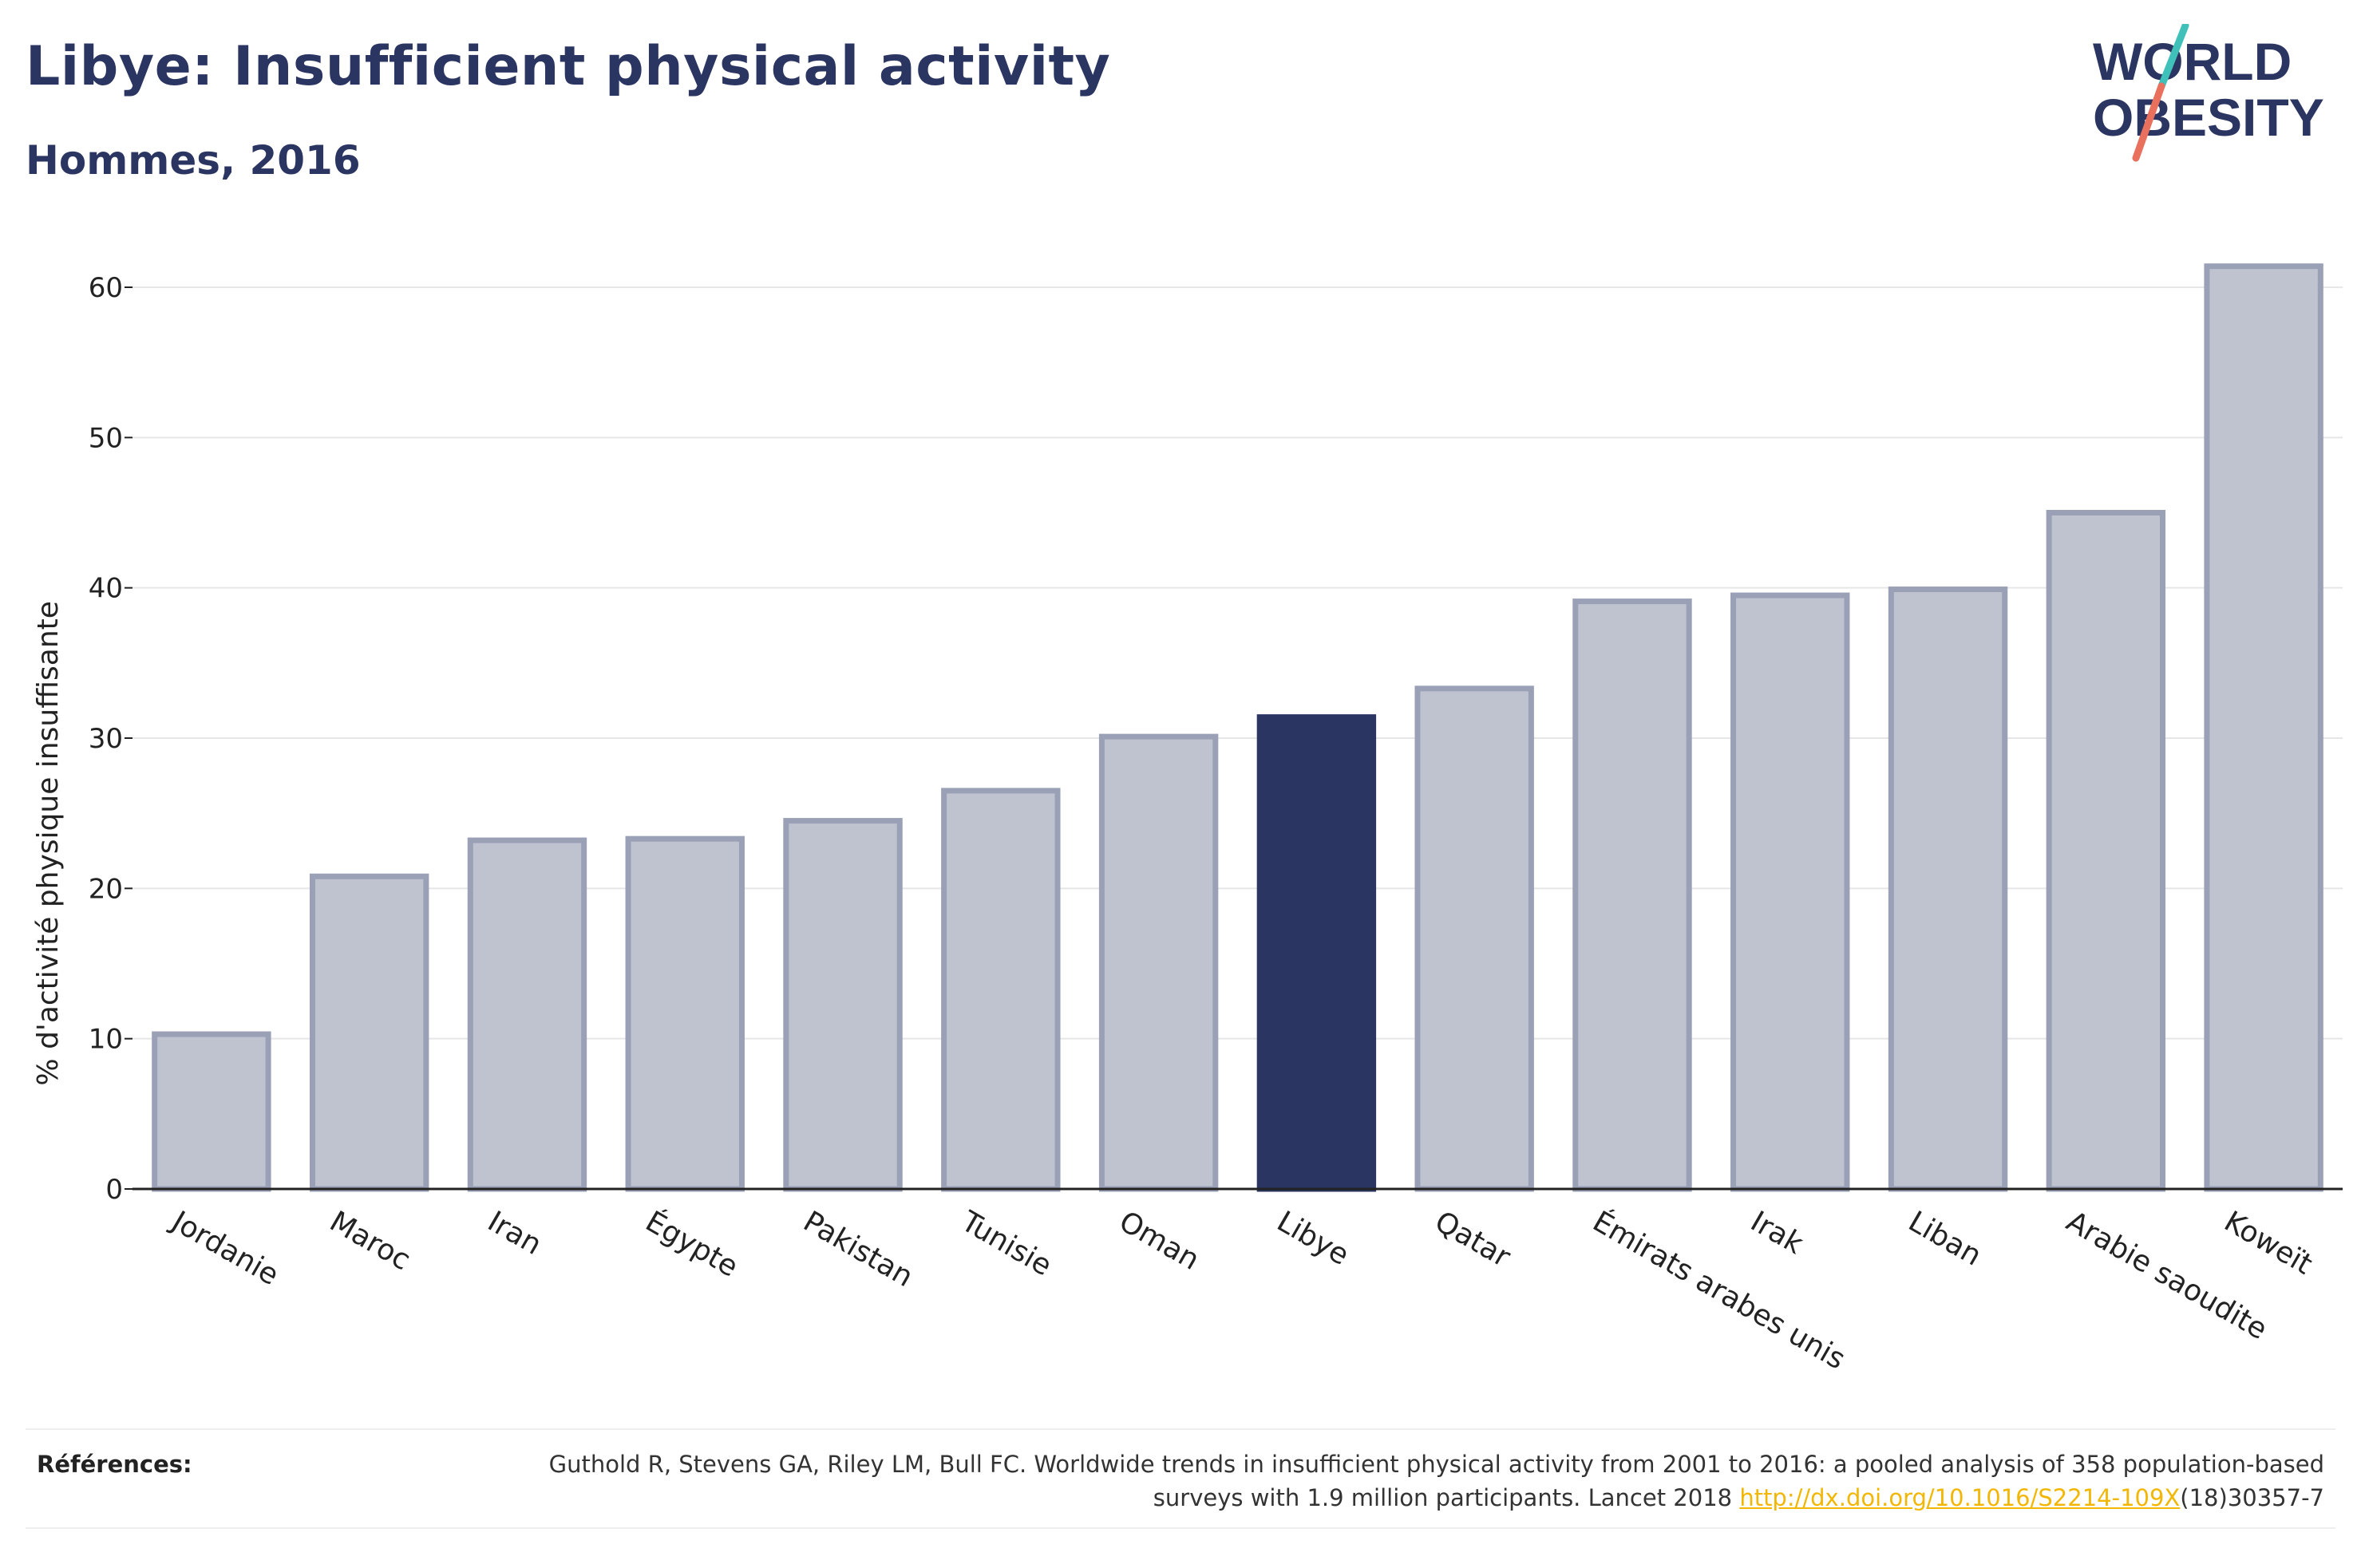  I want to click on x-tick-label: Émirats arabes unis, so click(1719, 1290).